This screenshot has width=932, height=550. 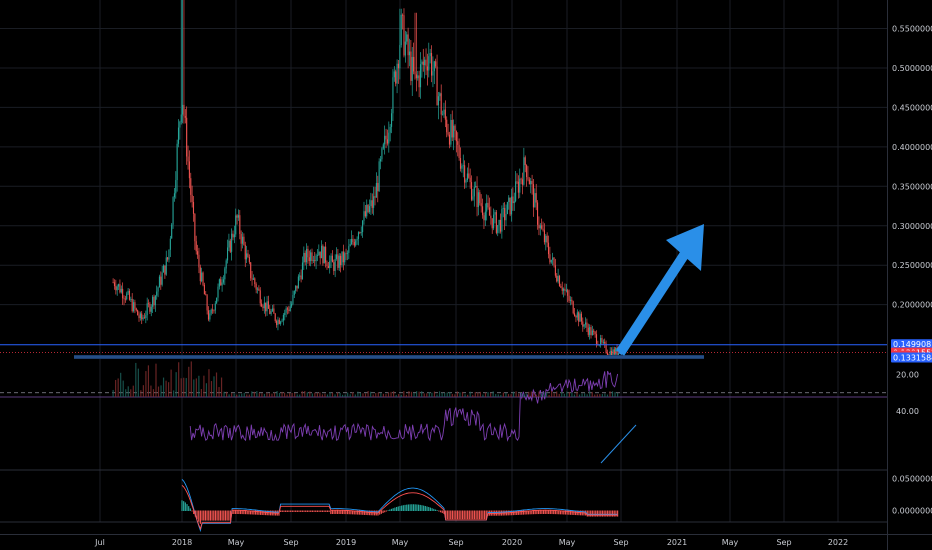 I want to click on up-arrow-head, so click(x=685, y=247).